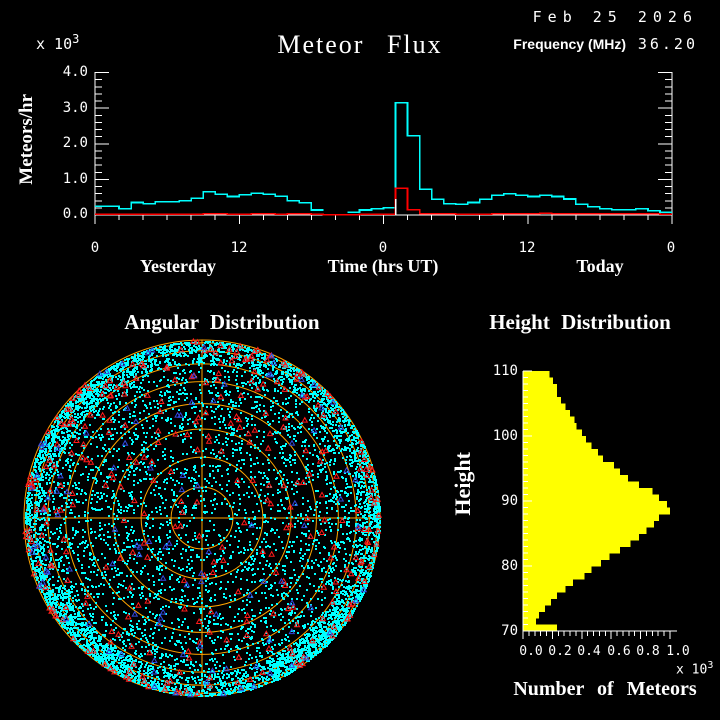  What do you see at coordinates (570, 44) in the screenshot?
I see `frequency-label: Frequency (MHz)` at bounding box center [570, 44].